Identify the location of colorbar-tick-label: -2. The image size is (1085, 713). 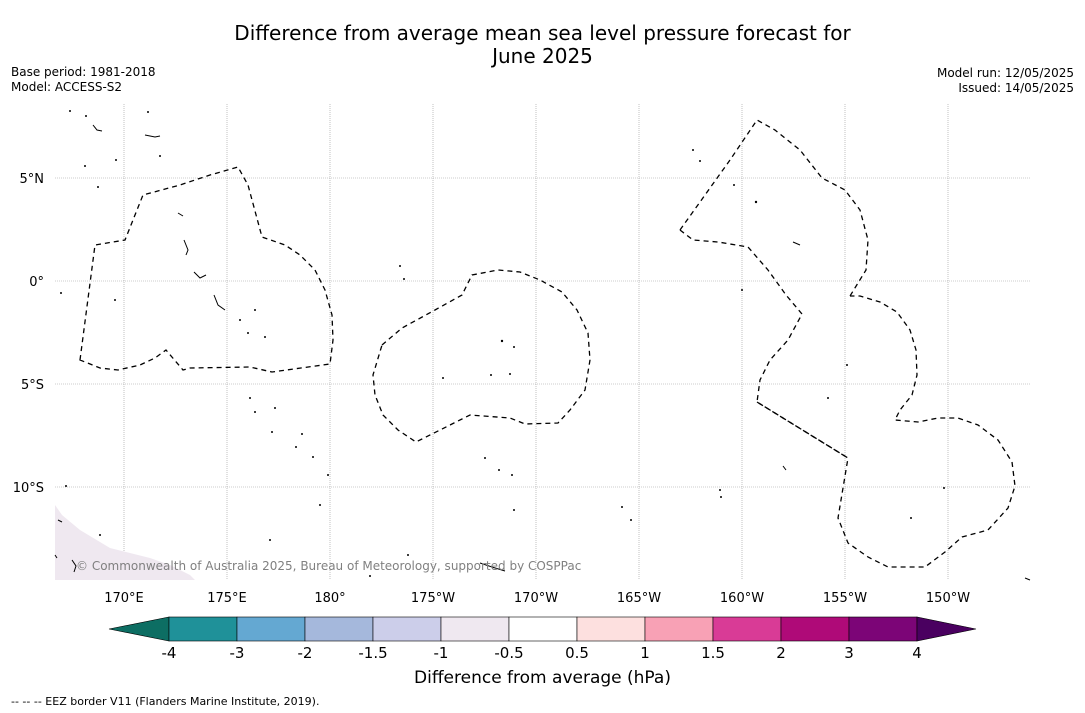
(305, 653).